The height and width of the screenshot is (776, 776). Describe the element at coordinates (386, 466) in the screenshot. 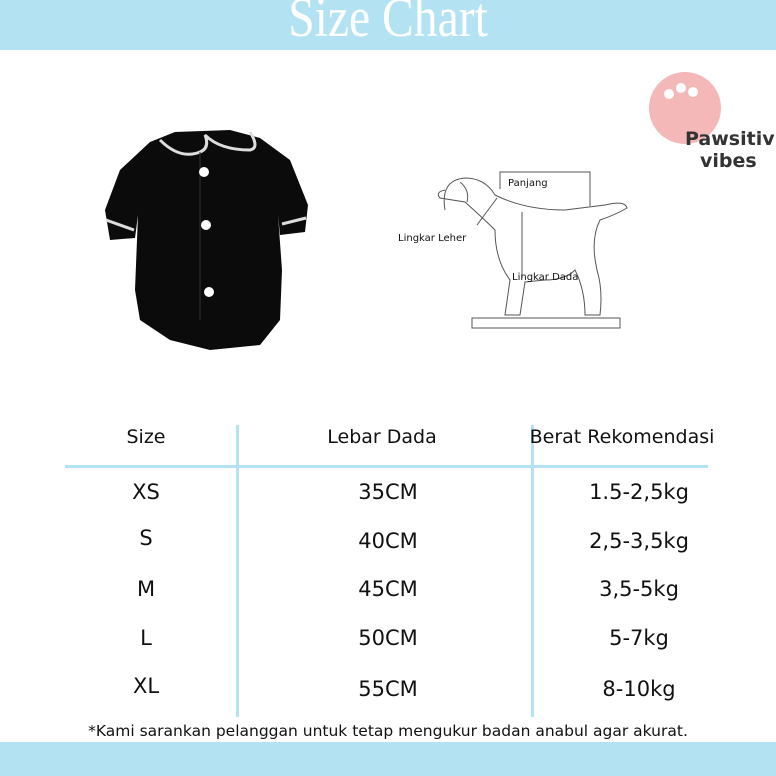

I see `table-header-divider` at that location.